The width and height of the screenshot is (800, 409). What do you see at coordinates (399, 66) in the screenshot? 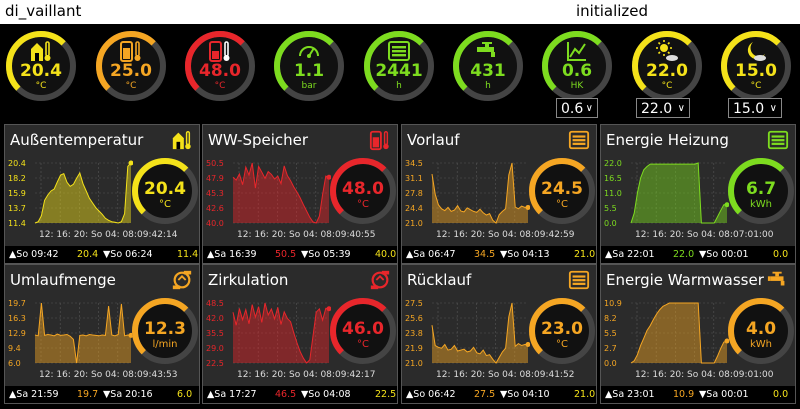
I see `gauge-radiator: 2441 h` at bounding box center [399, 66].